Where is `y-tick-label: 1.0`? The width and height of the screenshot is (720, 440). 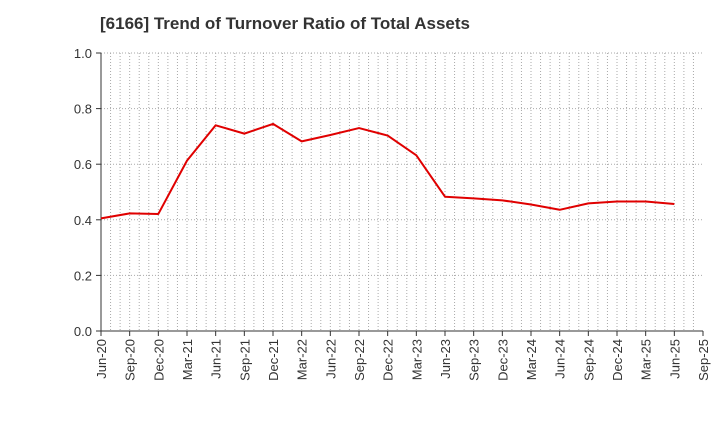
y-tick-label: 1.0 is located at coordinates (83, 53).